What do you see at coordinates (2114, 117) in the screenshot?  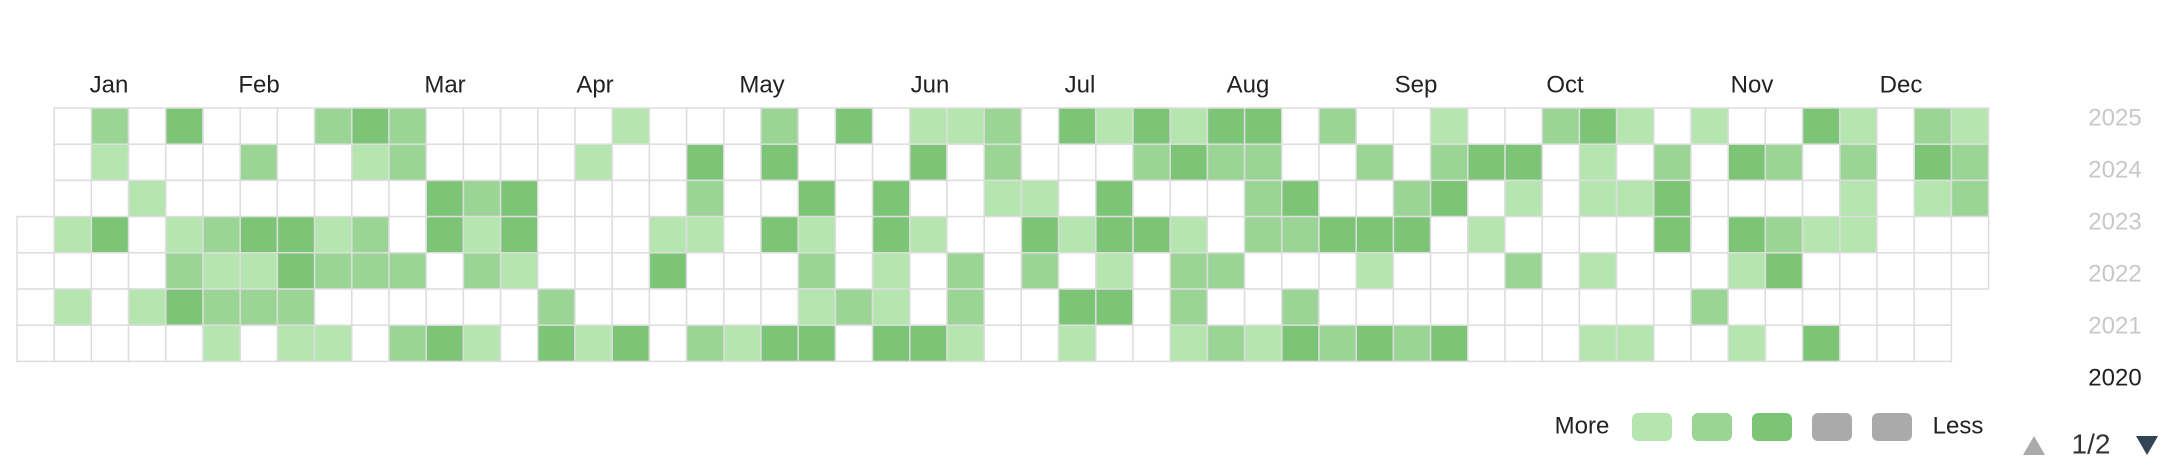 I see `year-option: 2025` at bounding box center [2114, 117].